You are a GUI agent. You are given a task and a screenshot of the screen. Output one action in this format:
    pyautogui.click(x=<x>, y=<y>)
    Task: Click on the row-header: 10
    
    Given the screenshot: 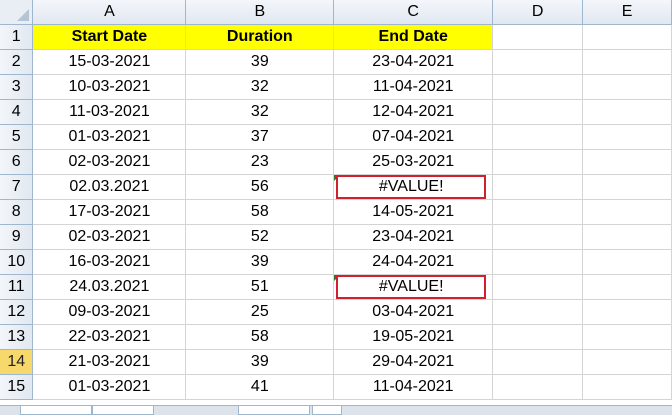 What is the action you would take?
    pyautogui.click(x=17, y=262)
    